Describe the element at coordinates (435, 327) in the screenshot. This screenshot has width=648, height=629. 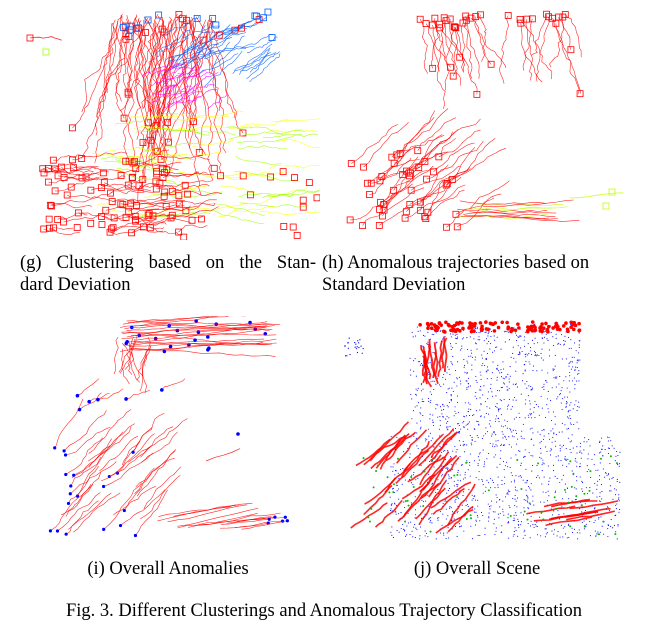
I see `scene-point-red` at that location.